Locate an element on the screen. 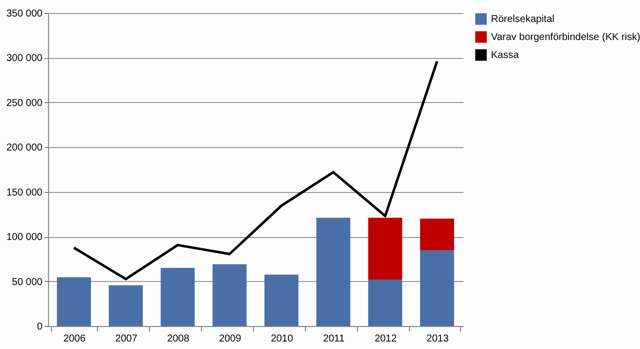 The image size is (640, 349). legend-label: Varav borgenförbindelse (KK risk) is located at coordinates (565, 37).